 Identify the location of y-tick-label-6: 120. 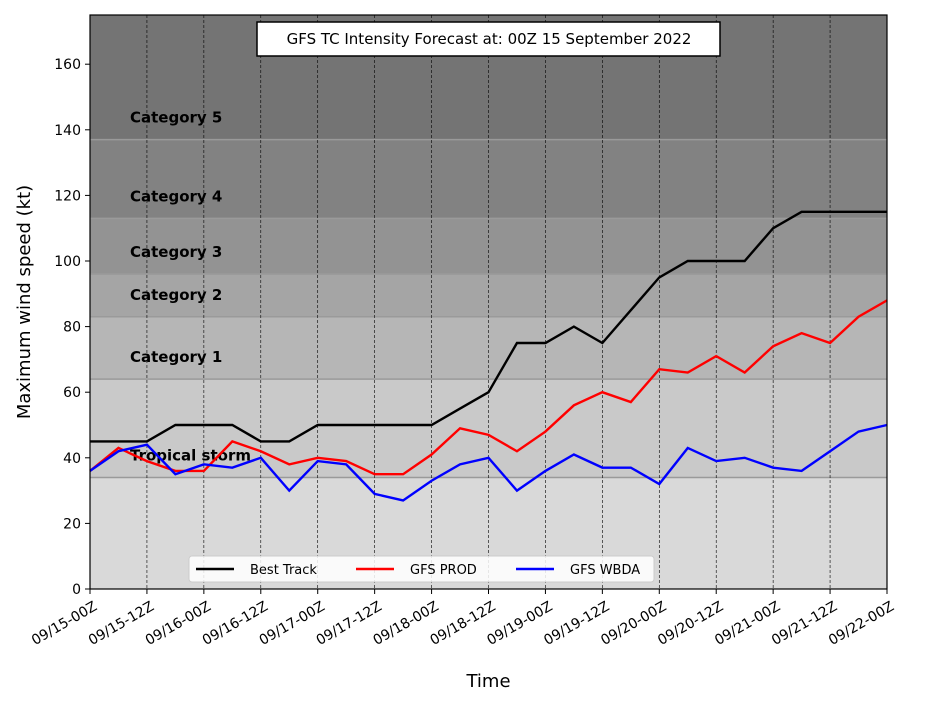
(67, 196).